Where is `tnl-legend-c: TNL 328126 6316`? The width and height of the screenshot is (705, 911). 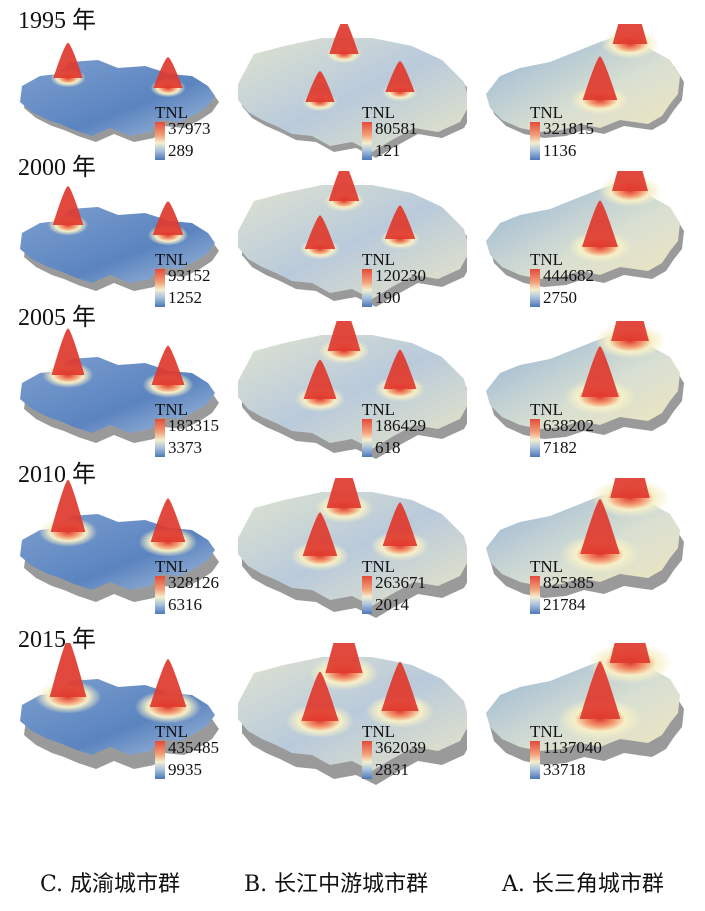 tnl-legend-c: TNL 328126 6316 is located at coordinates (210, 587).